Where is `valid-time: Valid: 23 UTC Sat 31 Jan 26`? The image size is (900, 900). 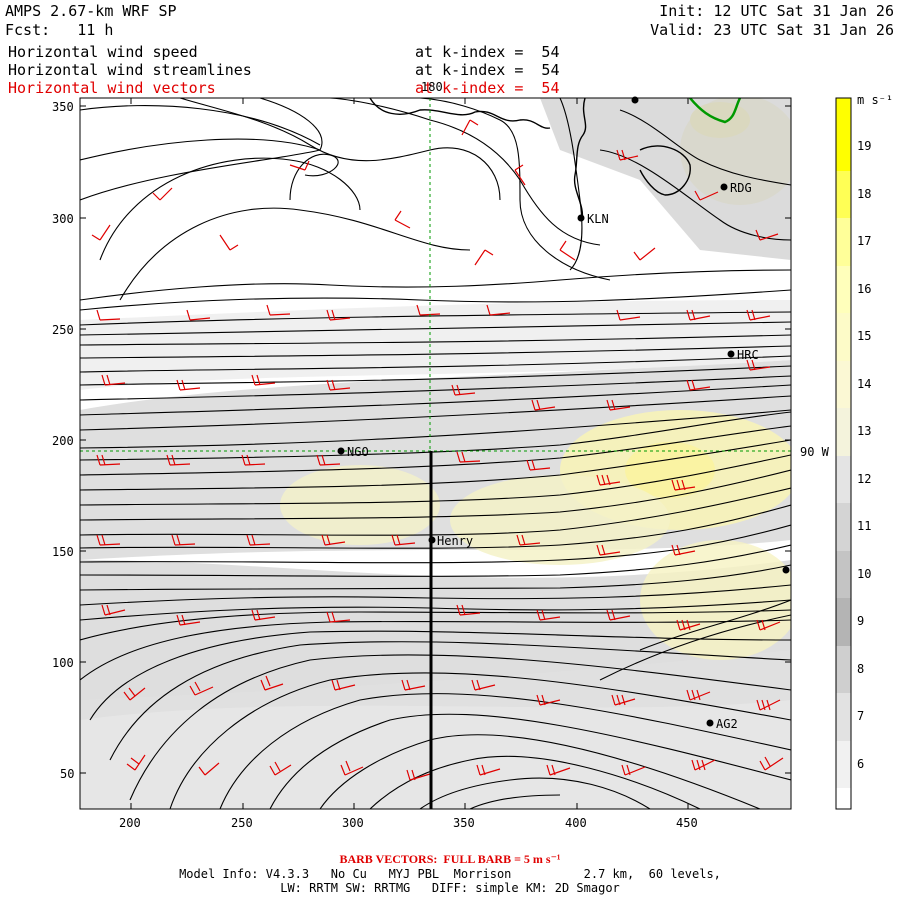
valid-time: Valid: 23 UTC Sat 31 Jan 26 is located at coordinates (772, 30).